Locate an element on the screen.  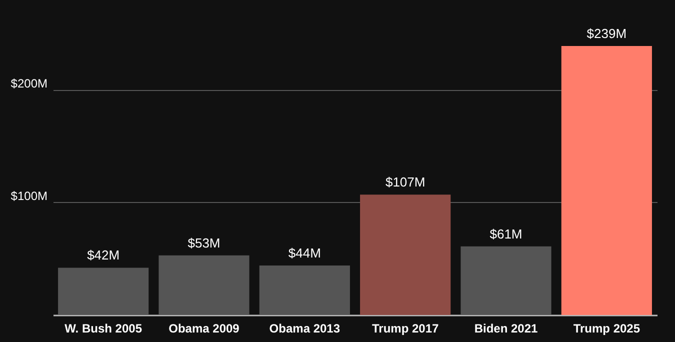
x-tick-label: Obama 2013 is located at coordinates (304, 329).